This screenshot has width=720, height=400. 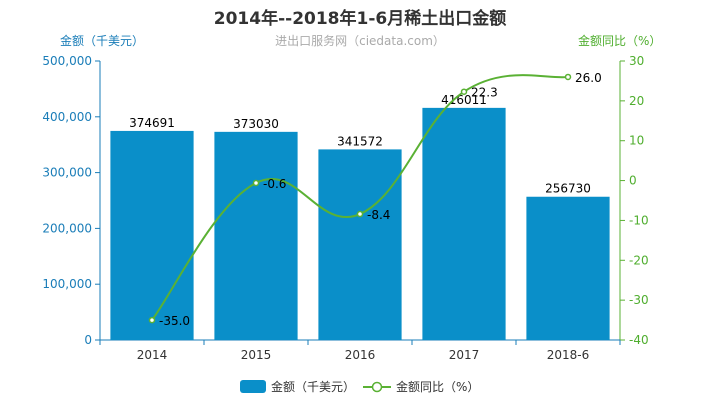 I want to click on right-tick-label: 10, so click(x=636, y=141).